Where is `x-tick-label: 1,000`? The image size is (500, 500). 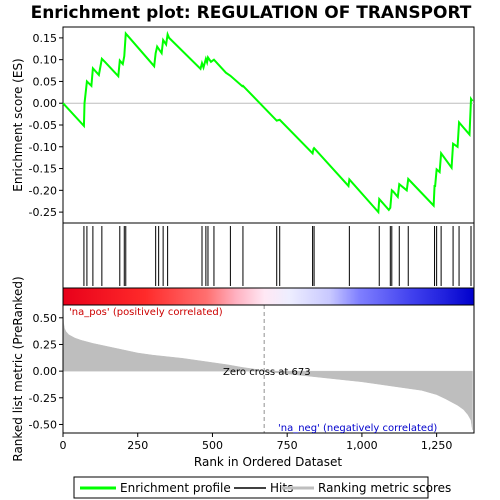
x-tick-label: 1,000 is located at coordinates (362, 445).